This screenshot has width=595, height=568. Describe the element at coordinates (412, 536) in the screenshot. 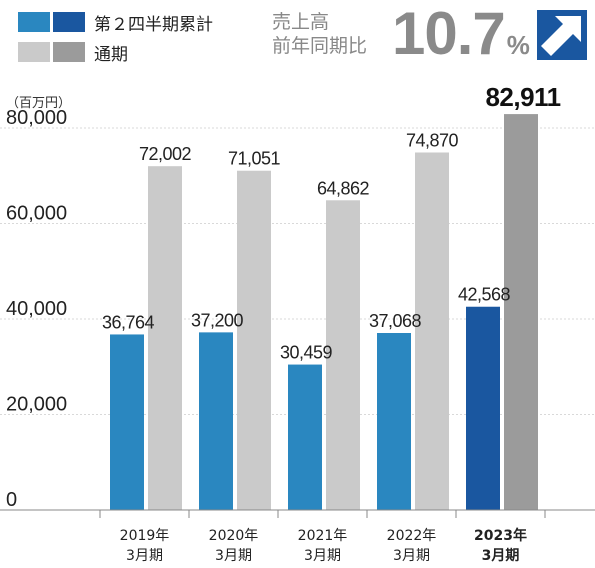

I see `x-tick-label-year: 2022年` at that location.